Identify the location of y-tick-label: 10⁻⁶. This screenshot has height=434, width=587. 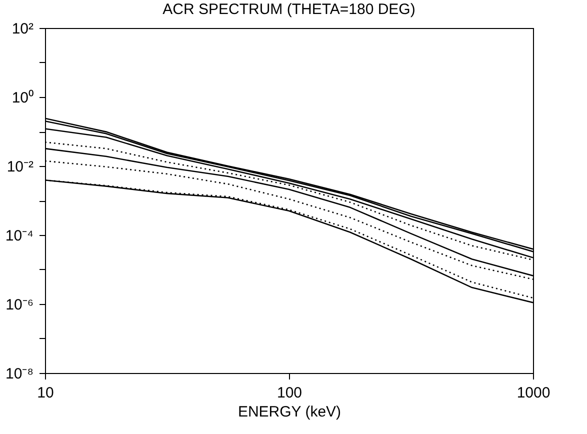
(20, 305).